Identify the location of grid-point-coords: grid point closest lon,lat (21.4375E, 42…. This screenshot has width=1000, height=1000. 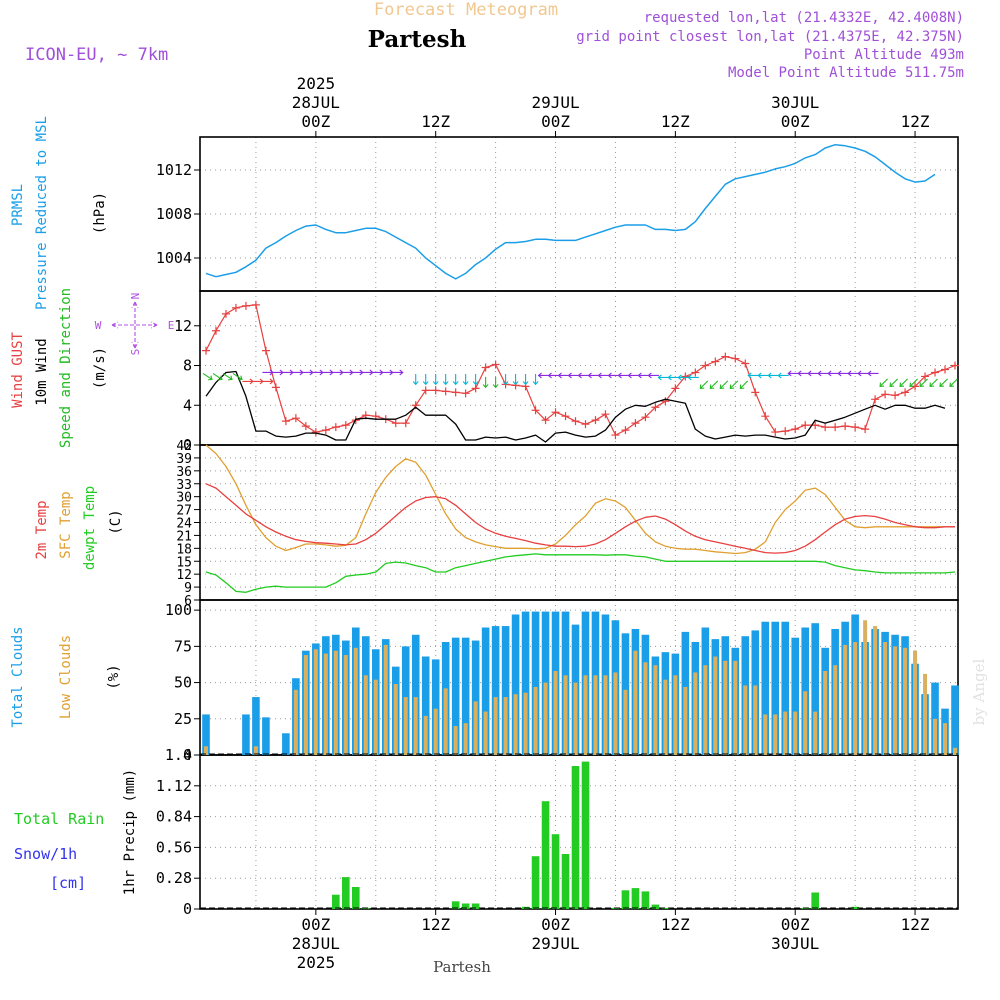
(770, 37).